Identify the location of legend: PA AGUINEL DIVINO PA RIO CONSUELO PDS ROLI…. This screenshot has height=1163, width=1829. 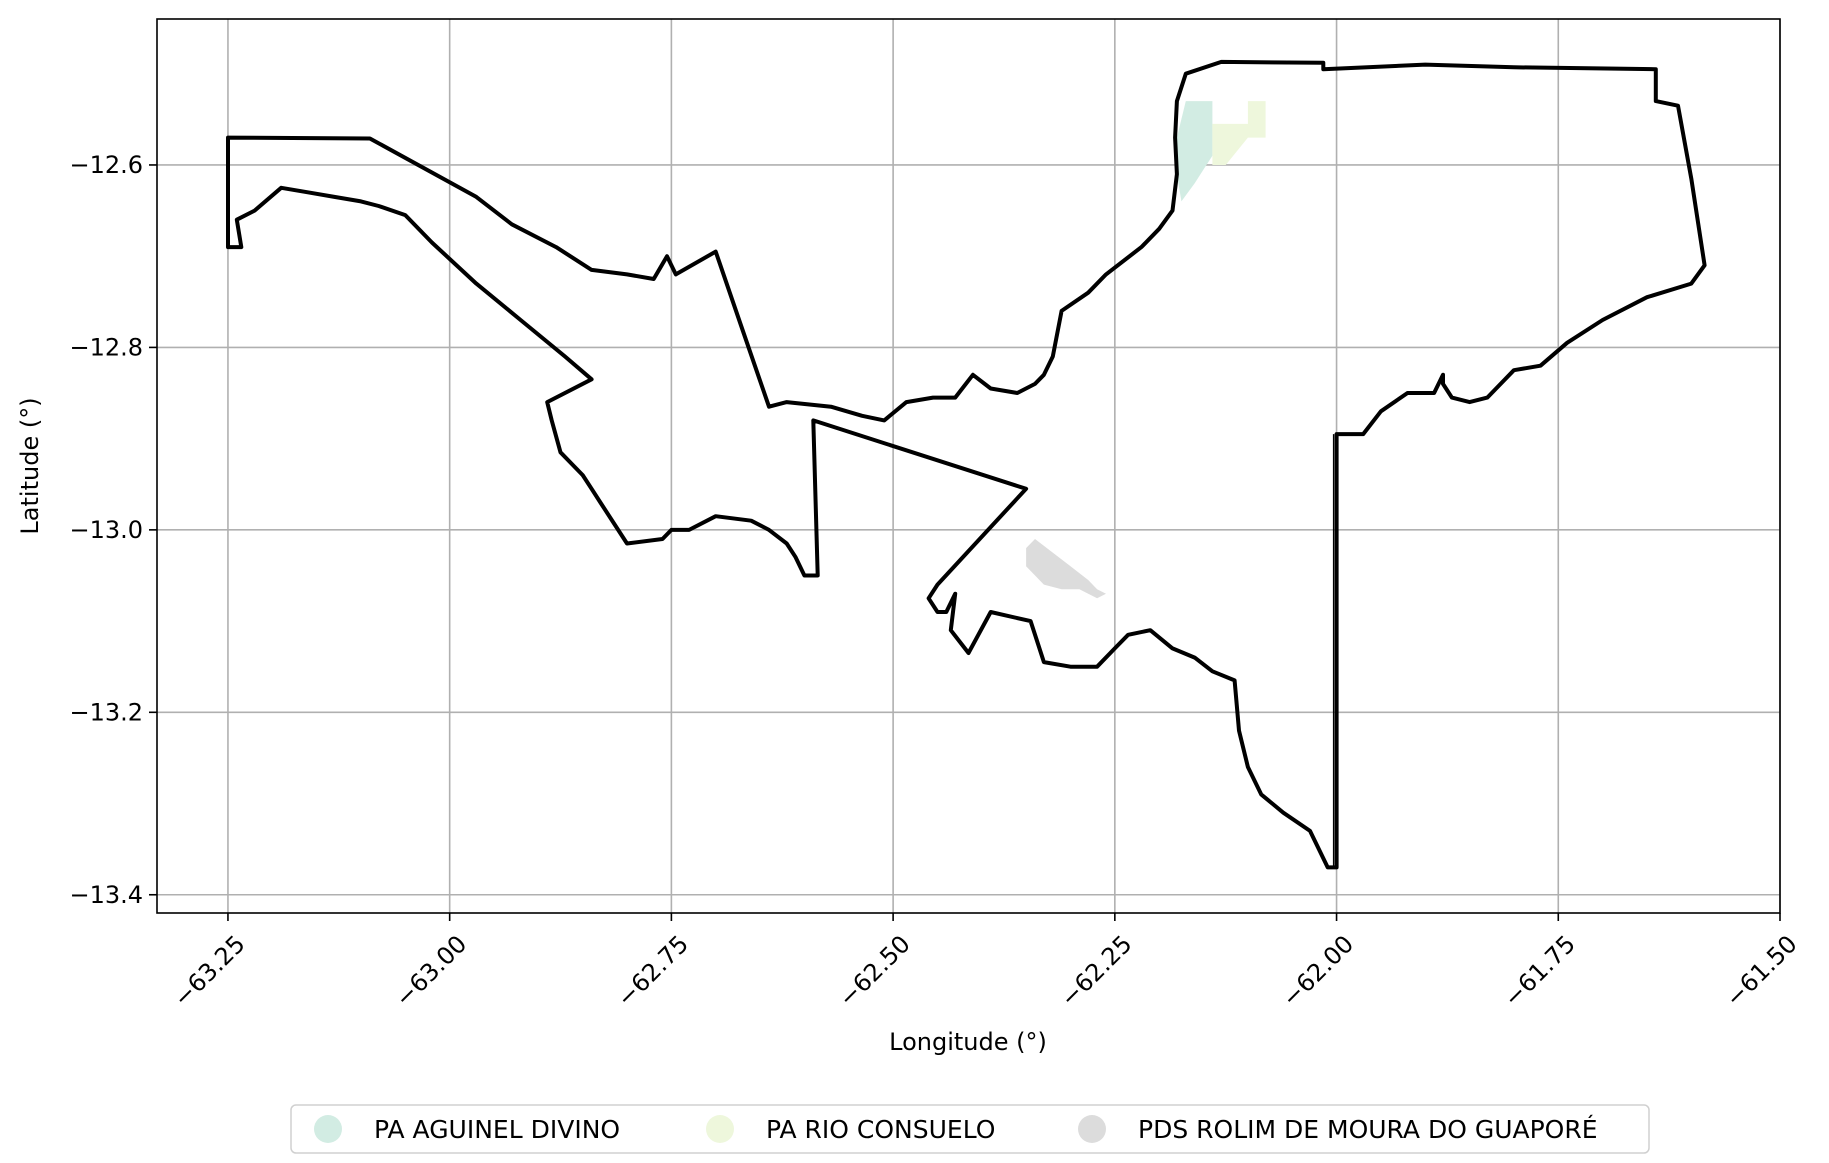
(970, 1129).